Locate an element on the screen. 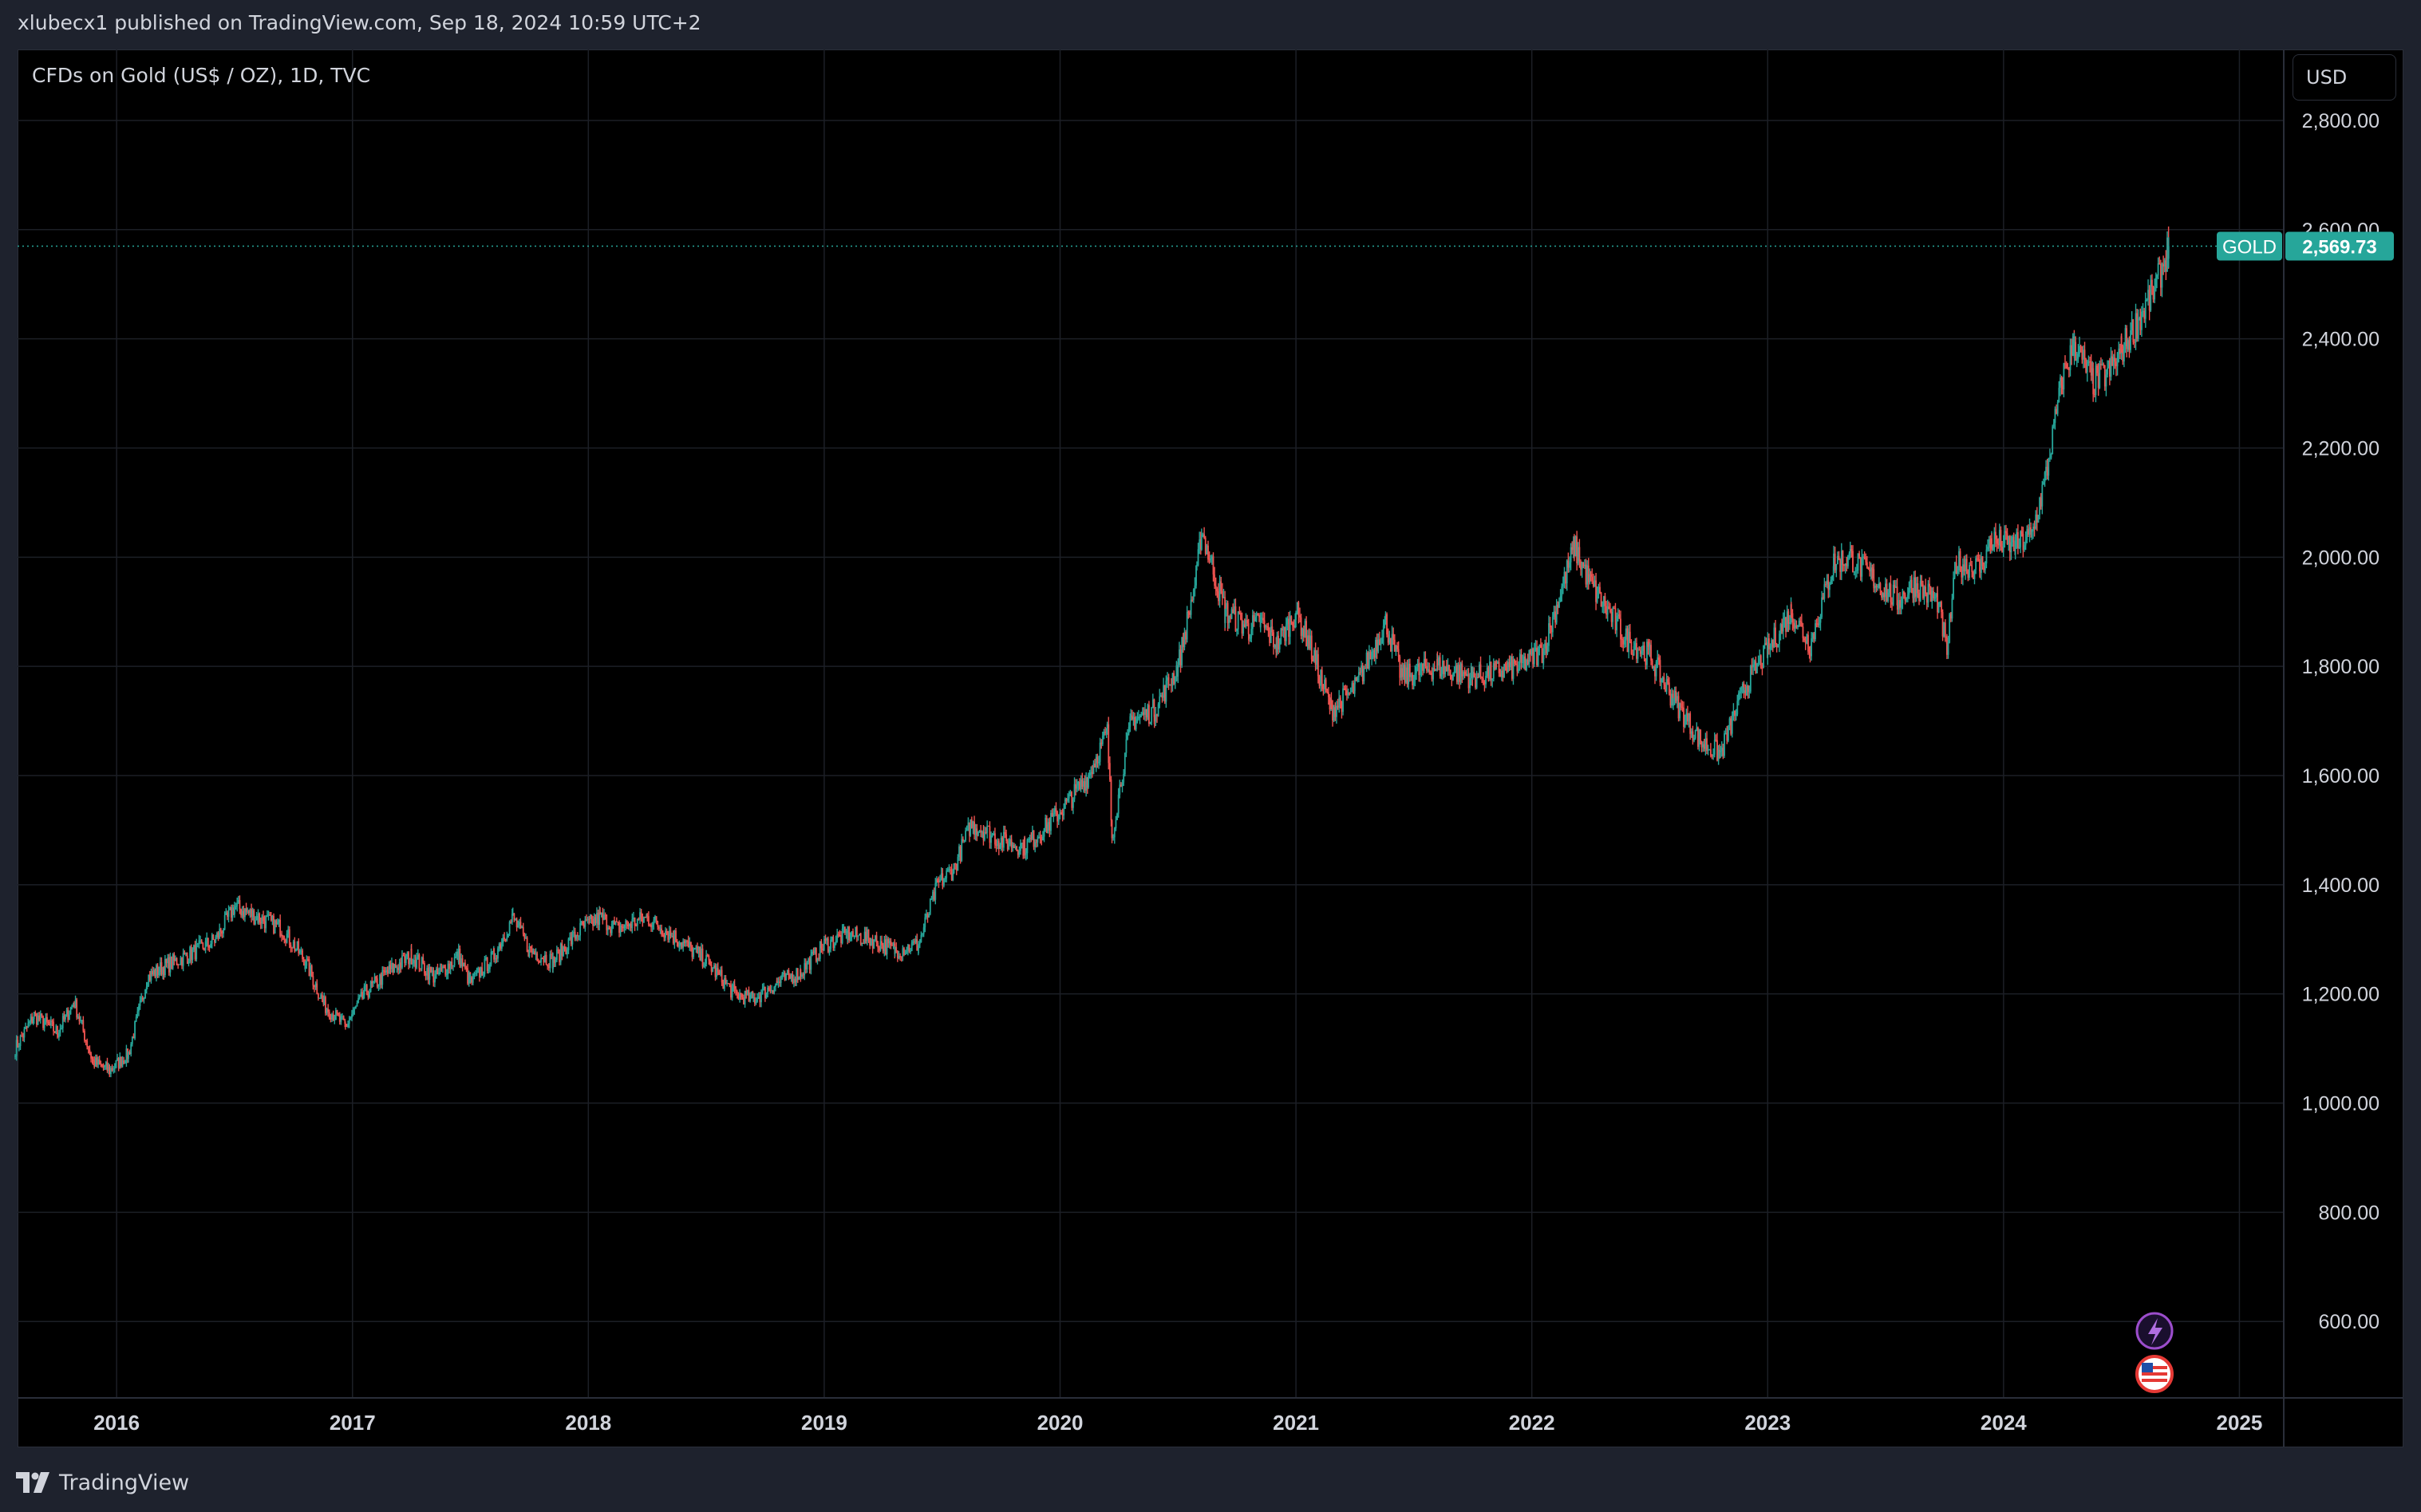 Image resolution: width=2421 pixels, height=1512 pixels. symbol-price-tag: GOLD 2,569.73 is located at coordinates (2305, 246).